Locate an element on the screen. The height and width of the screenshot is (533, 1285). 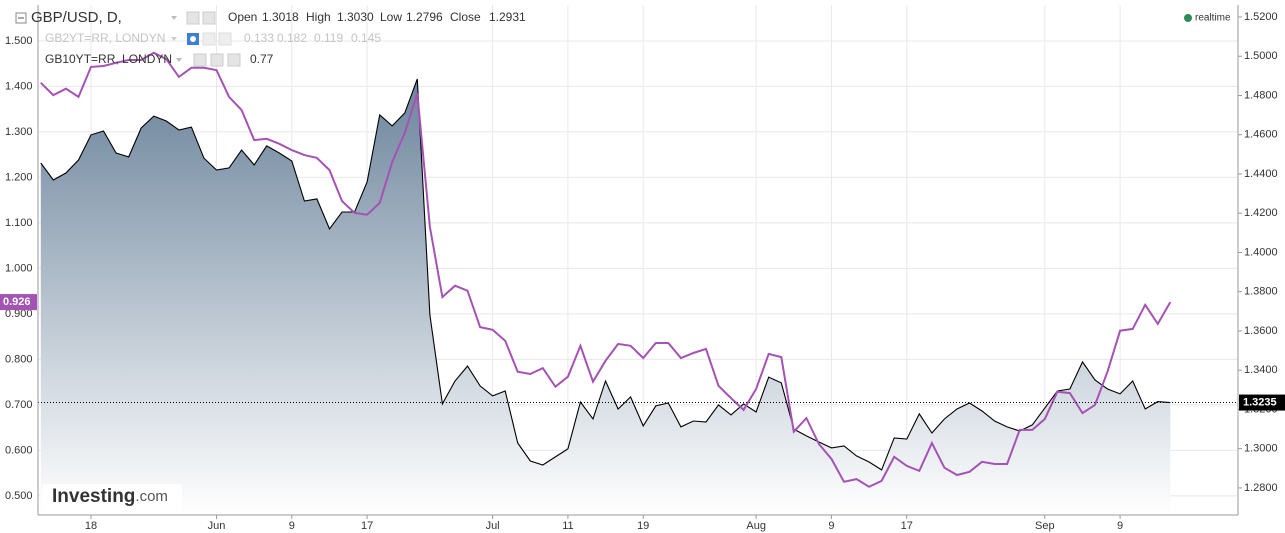
y2-tick-label: 1.4600 is located at coordinates (1261, 135).